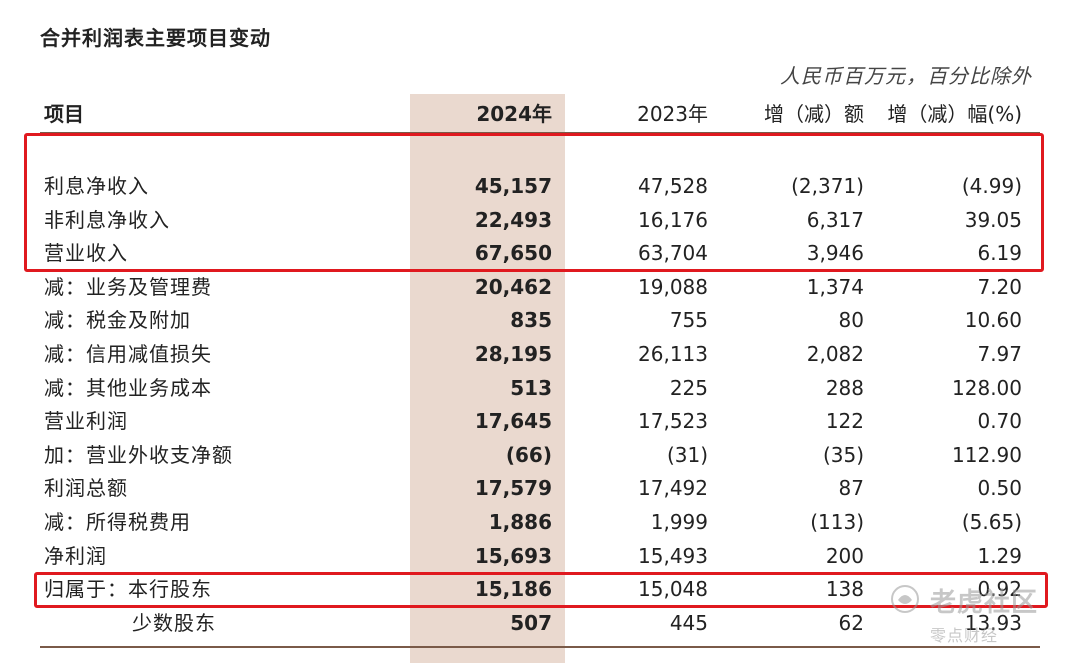  What do you see at coordinates (513, 589) in the screenshot?
I see `cell-2024: 15,186` at bounding box center [513, 589].